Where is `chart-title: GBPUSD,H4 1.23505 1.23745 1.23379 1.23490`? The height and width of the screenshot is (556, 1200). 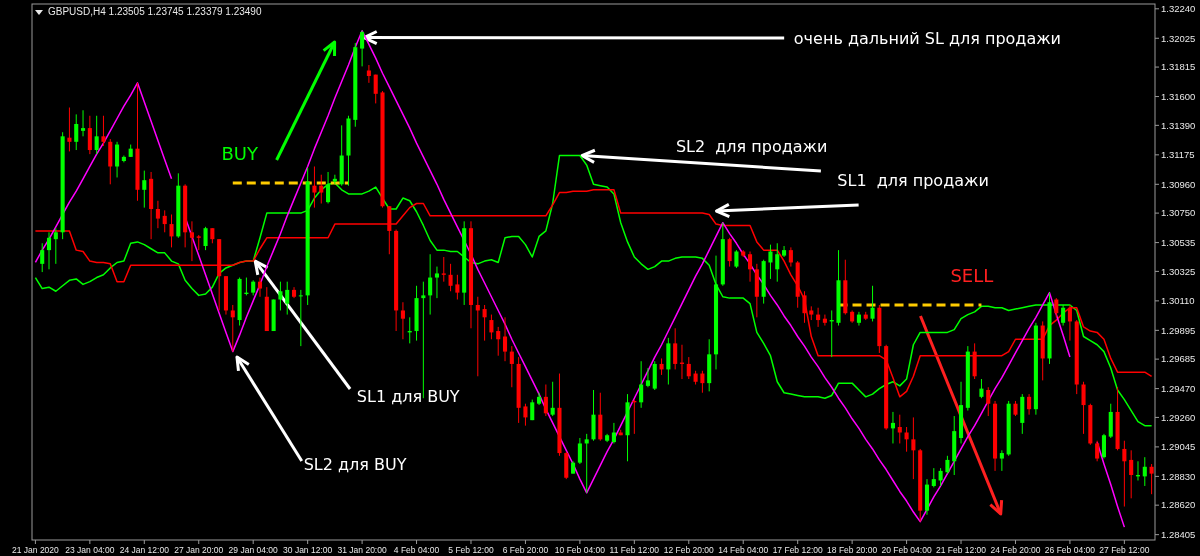
chart-title: GBPUSD,H4 1.23505 1.23745 1.23379 1.23490 is located at coordinates (155, 11).